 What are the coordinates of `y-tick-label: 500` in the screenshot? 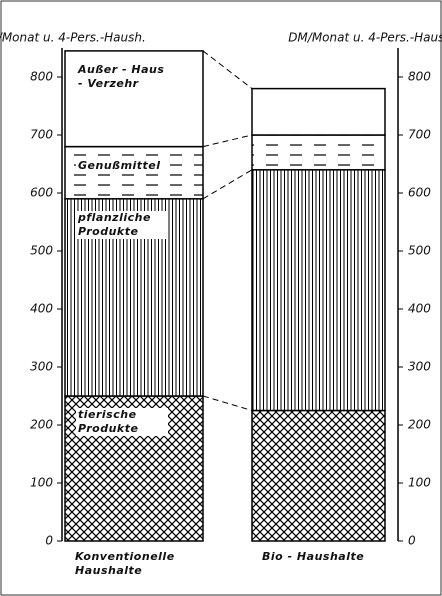 It's located at (41, 251).